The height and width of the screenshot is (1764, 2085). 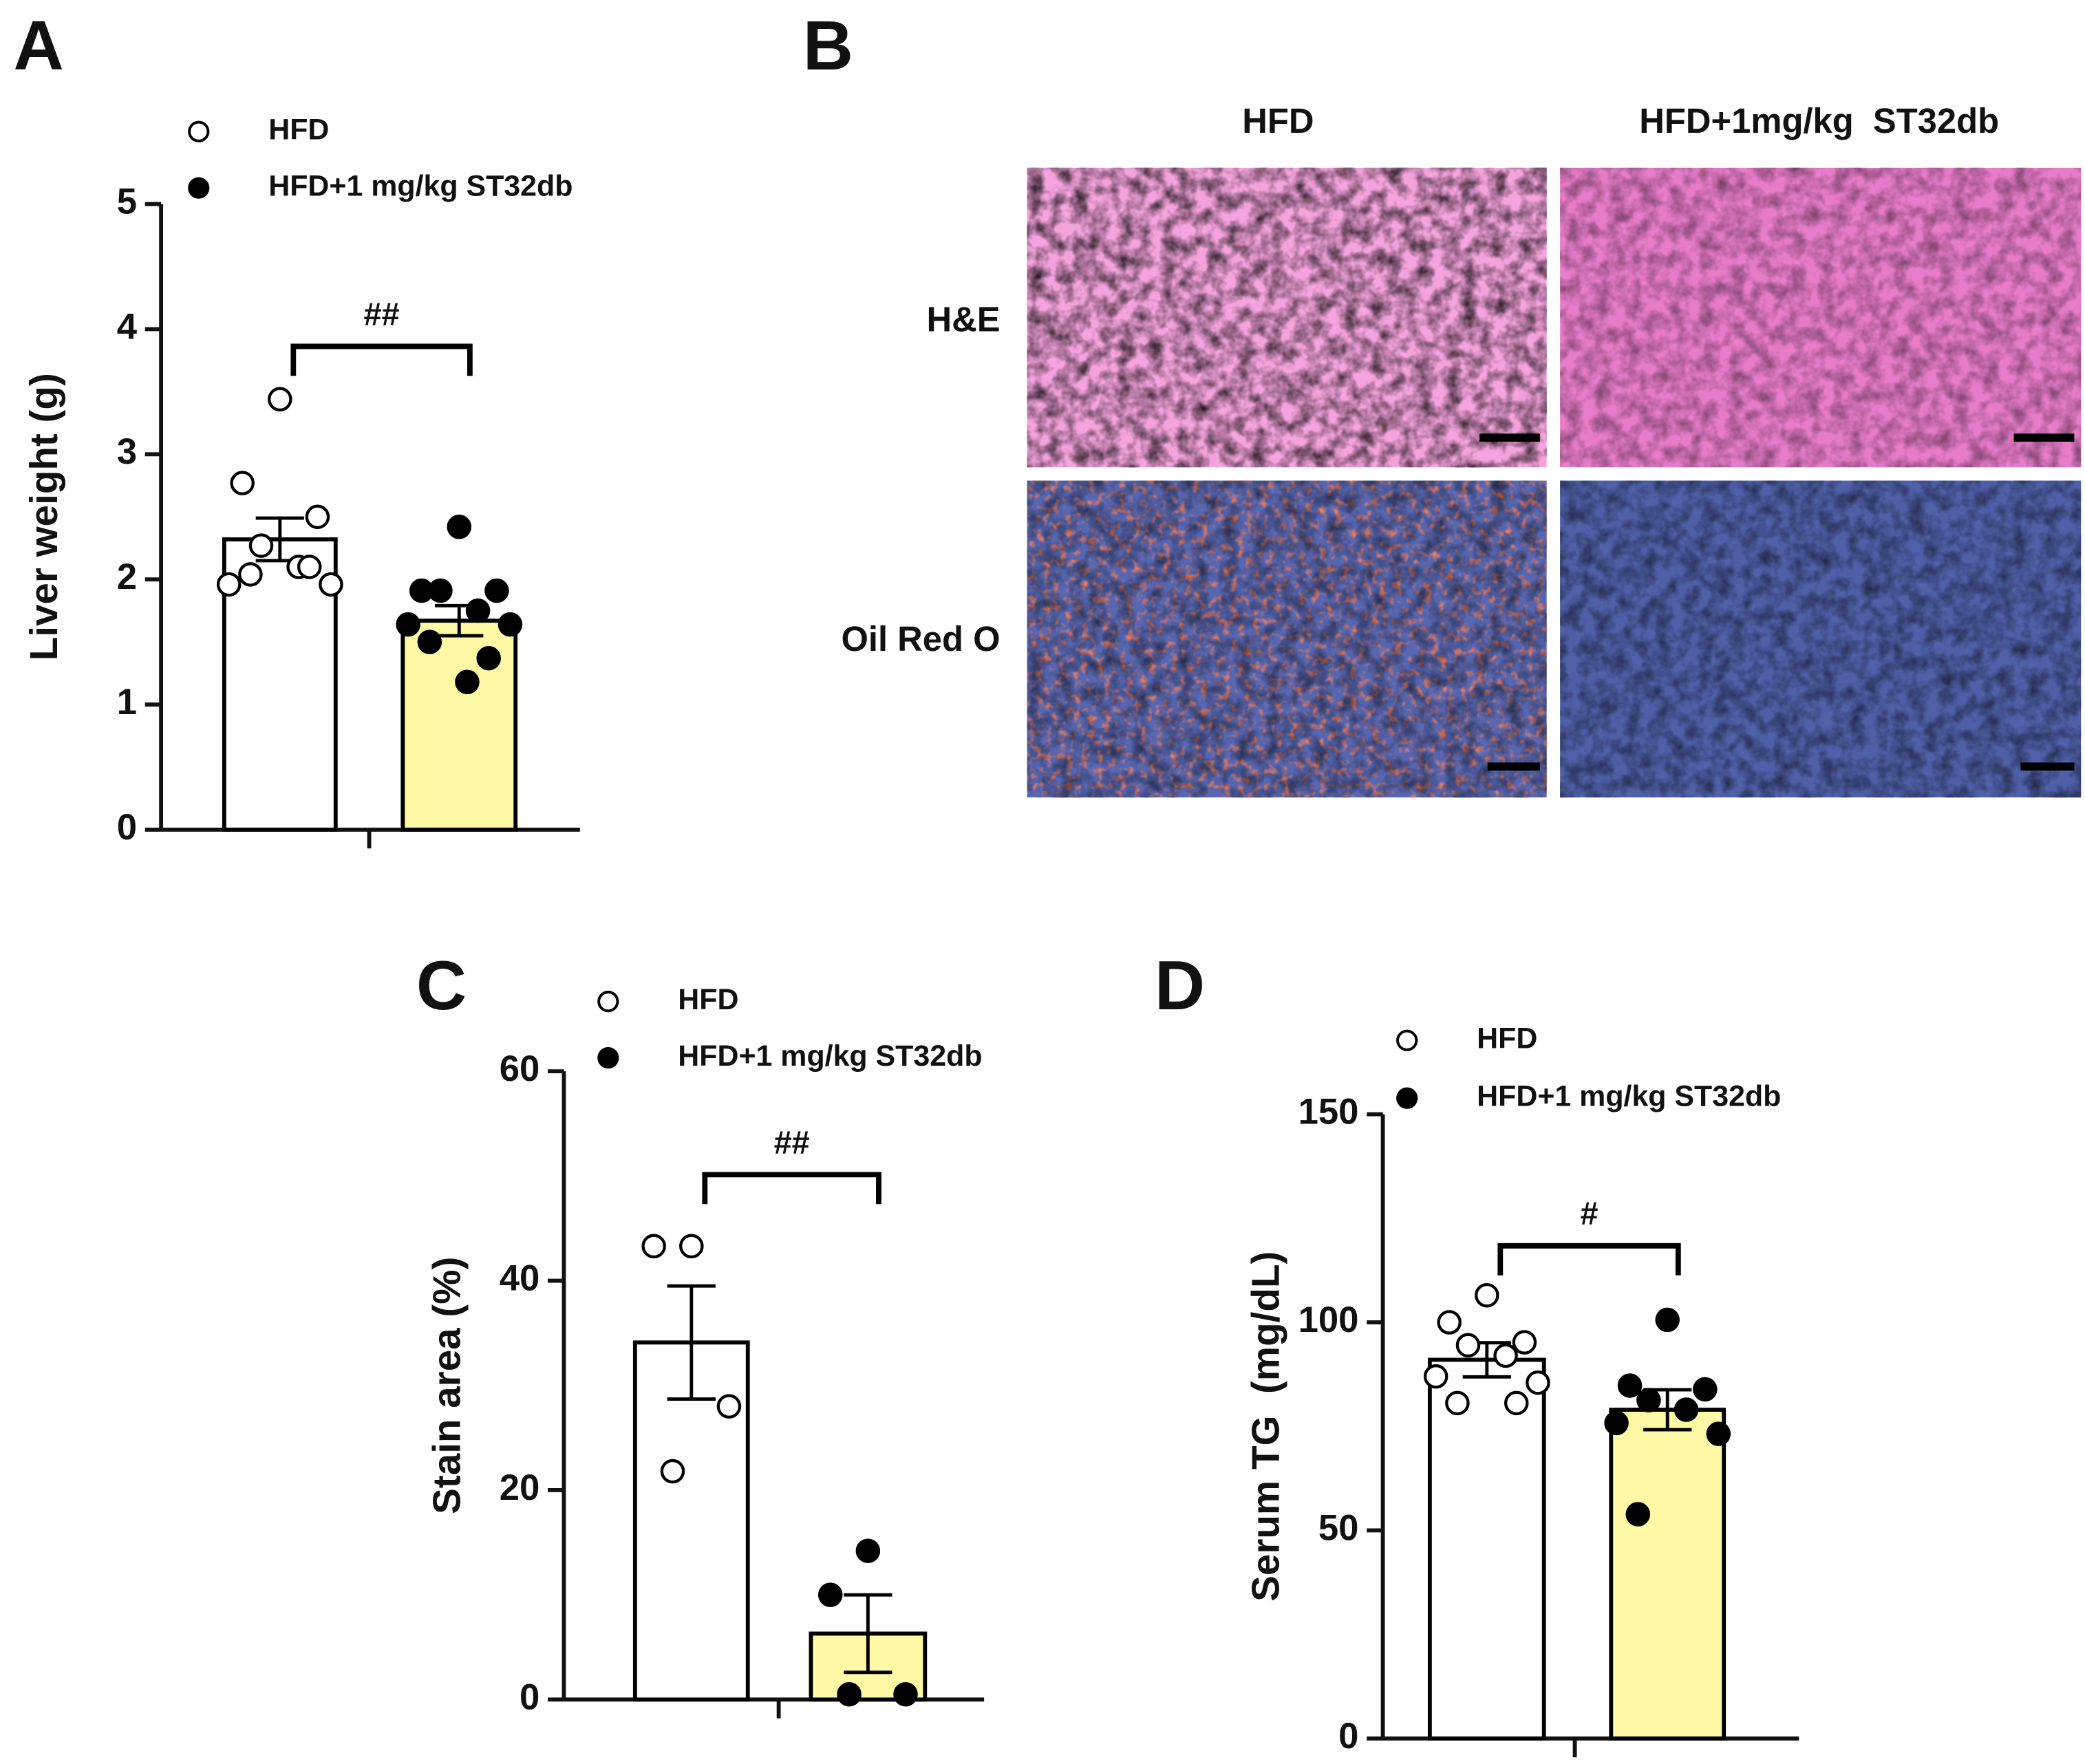 I want to click on y-tick-label: 100, so click(x=1328, y=1320).